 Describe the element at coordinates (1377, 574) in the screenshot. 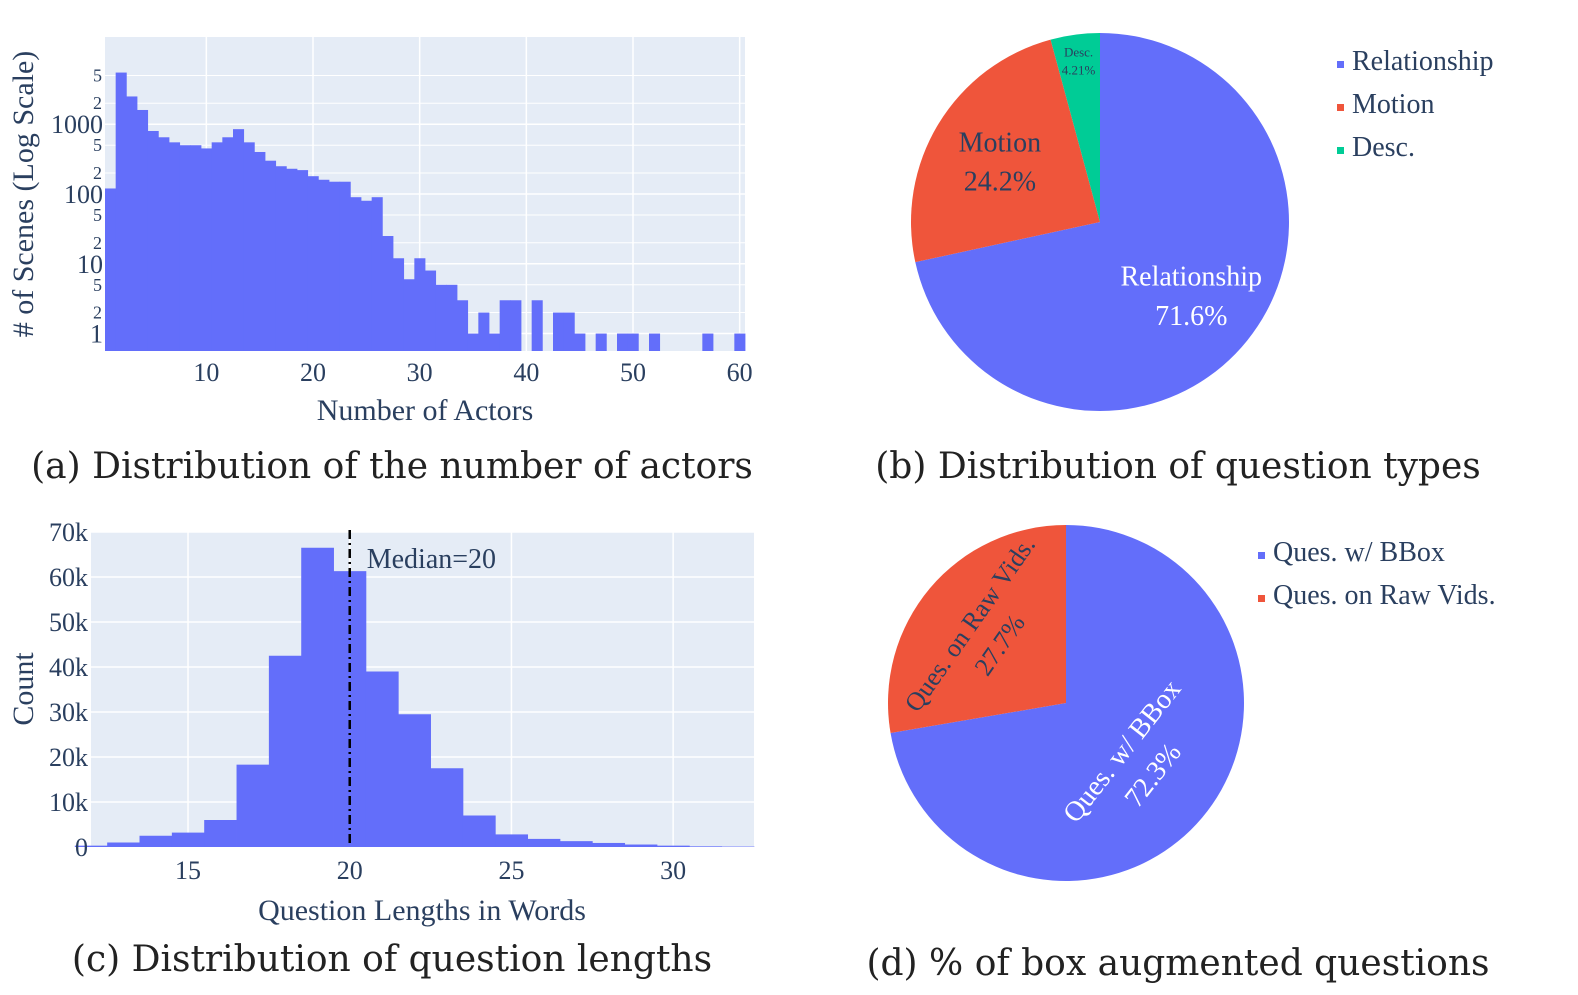

I see `box-augmented-legend: Ques. w/ BBox Ques. on Raw Vids.` at that location.